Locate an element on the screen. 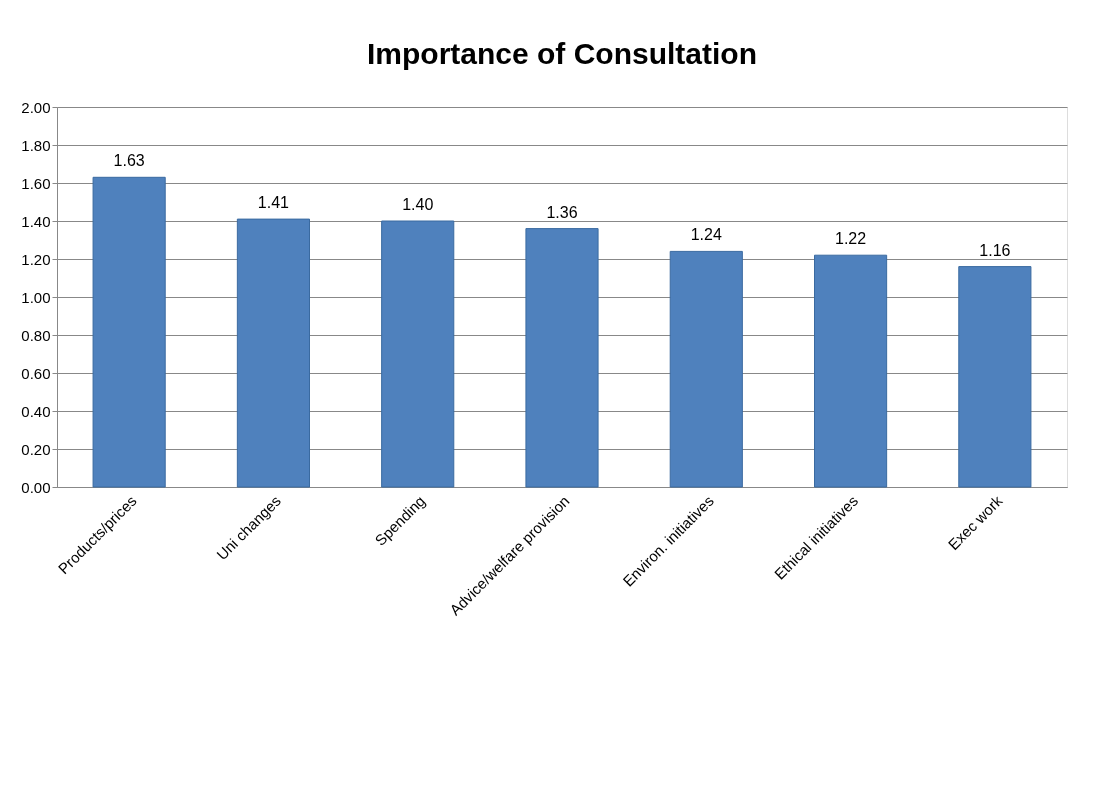 This screenshot has height=801, width=1115. y-tick-label: 0.20 is located at coordinates (36, 449).